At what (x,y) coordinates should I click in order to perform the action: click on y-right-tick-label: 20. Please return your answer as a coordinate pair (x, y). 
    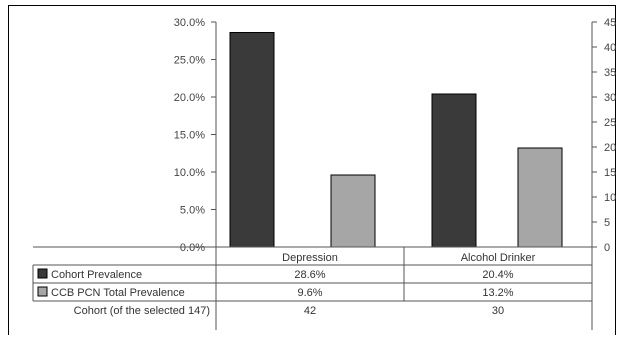
    Looking at the image, I should click on (610, 148).